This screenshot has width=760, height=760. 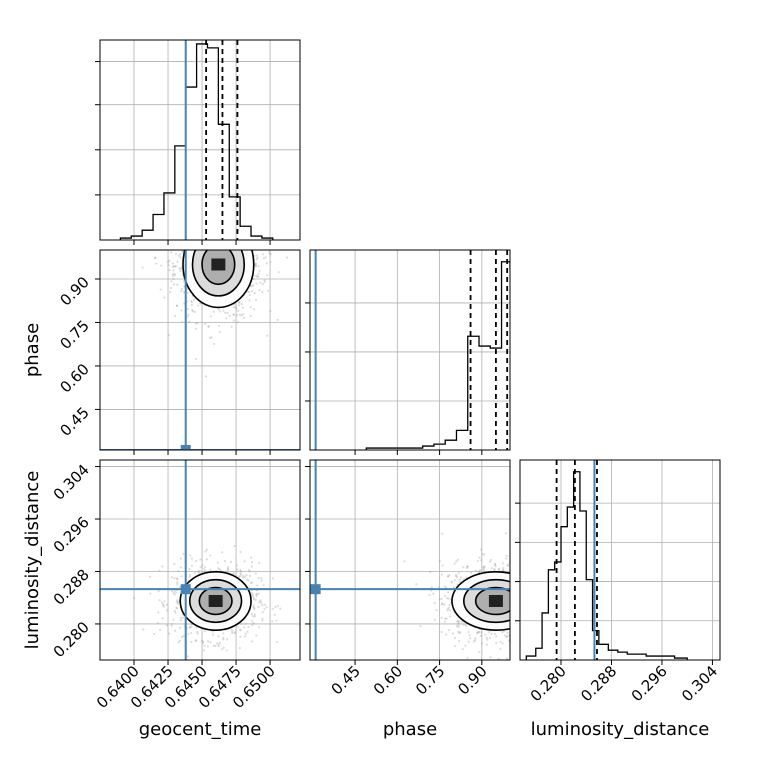 What do you see at coordinates (71, 534) in the screenshot?
I see `y-tick-label: 0.296` at bounding box center [71, 534].